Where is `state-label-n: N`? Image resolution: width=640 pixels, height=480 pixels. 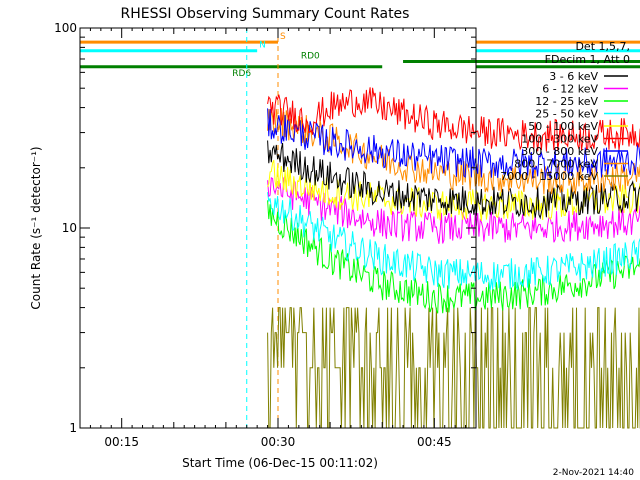
state-label-n: N is located at coordinates (262, 46).